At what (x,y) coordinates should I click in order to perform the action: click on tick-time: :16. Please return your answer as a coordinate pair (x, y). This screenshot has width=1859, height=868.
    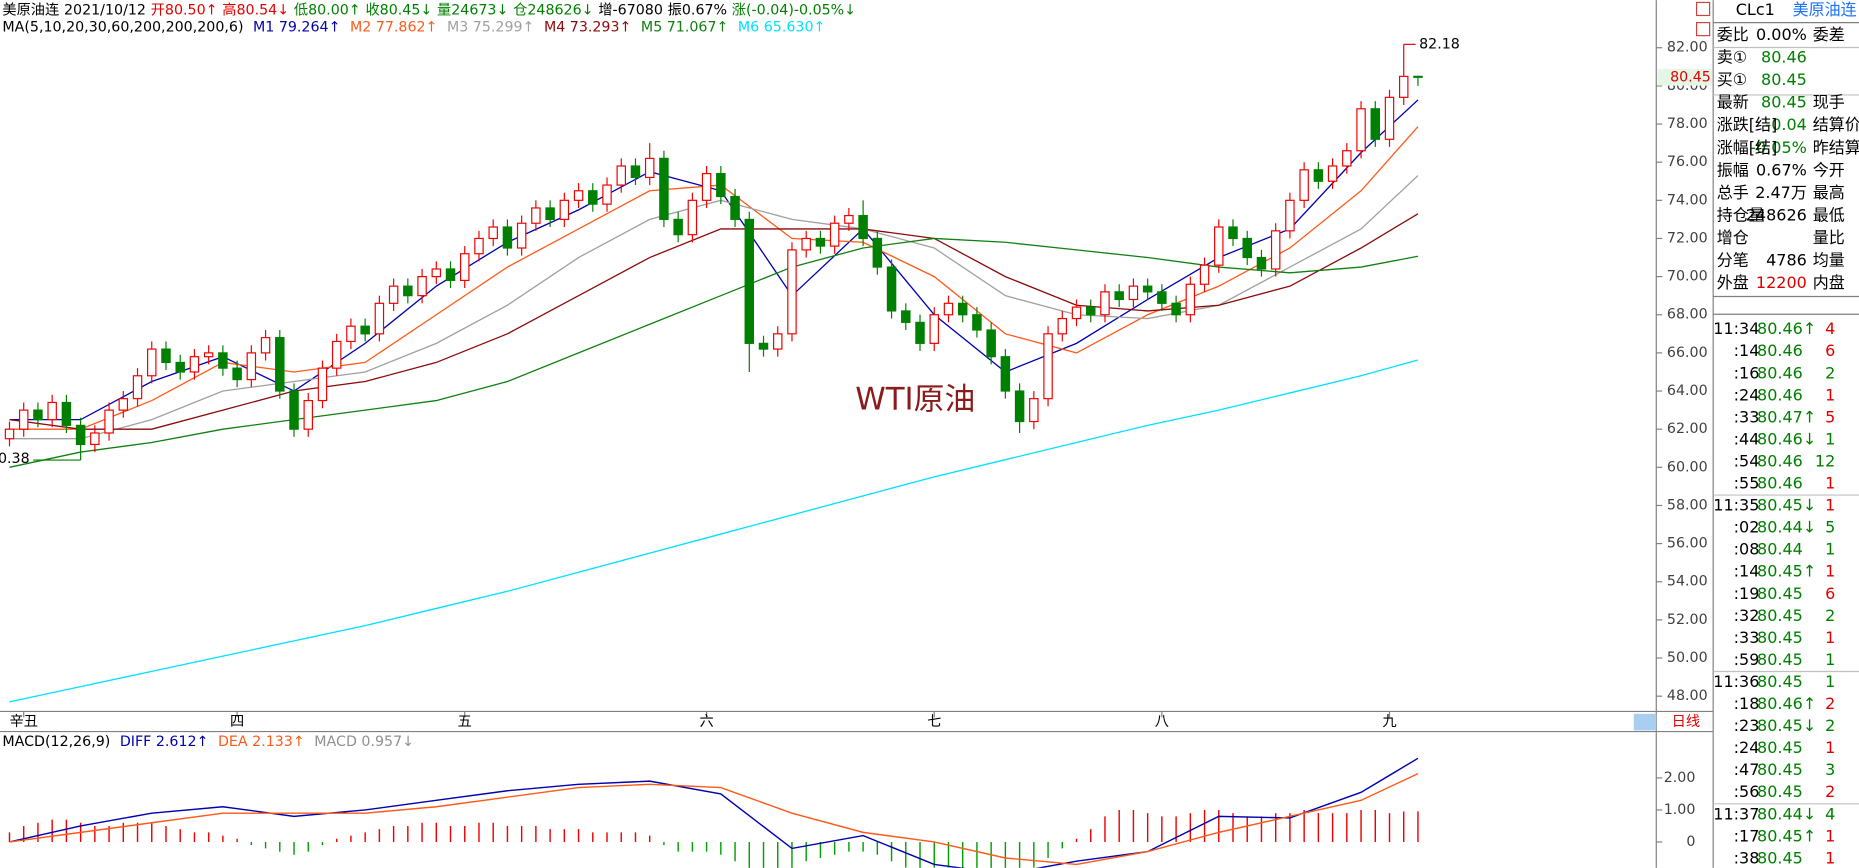
    Looking at the image, I should click on (1747, 372).